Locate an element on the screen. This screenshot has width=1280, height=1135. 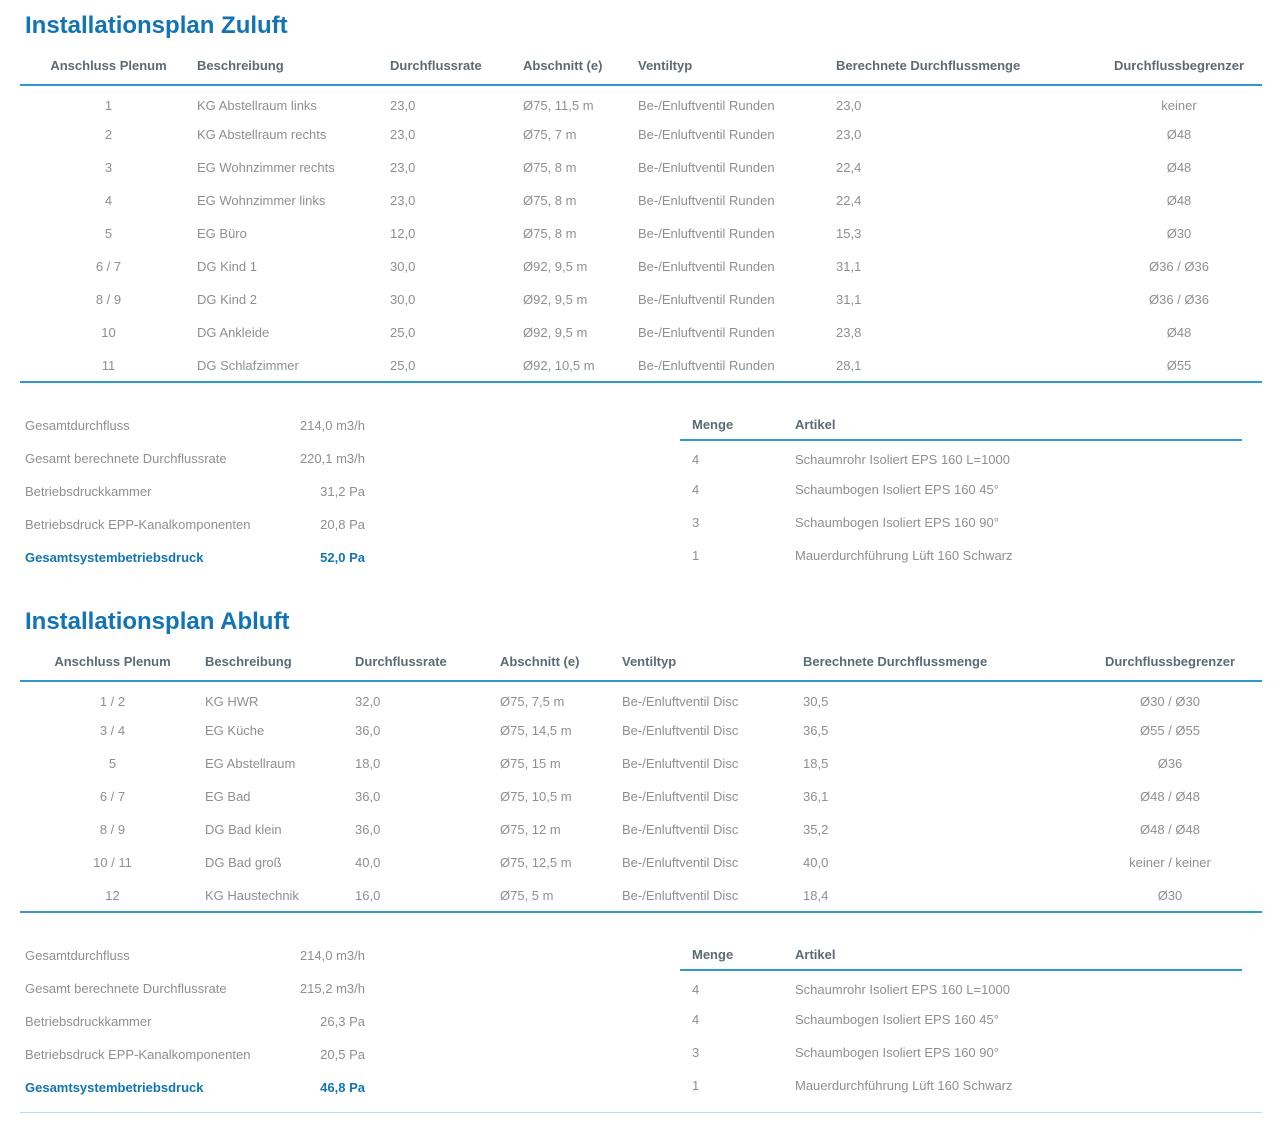
table-cell: 8 / 9 is located at coordinates (112, 829).